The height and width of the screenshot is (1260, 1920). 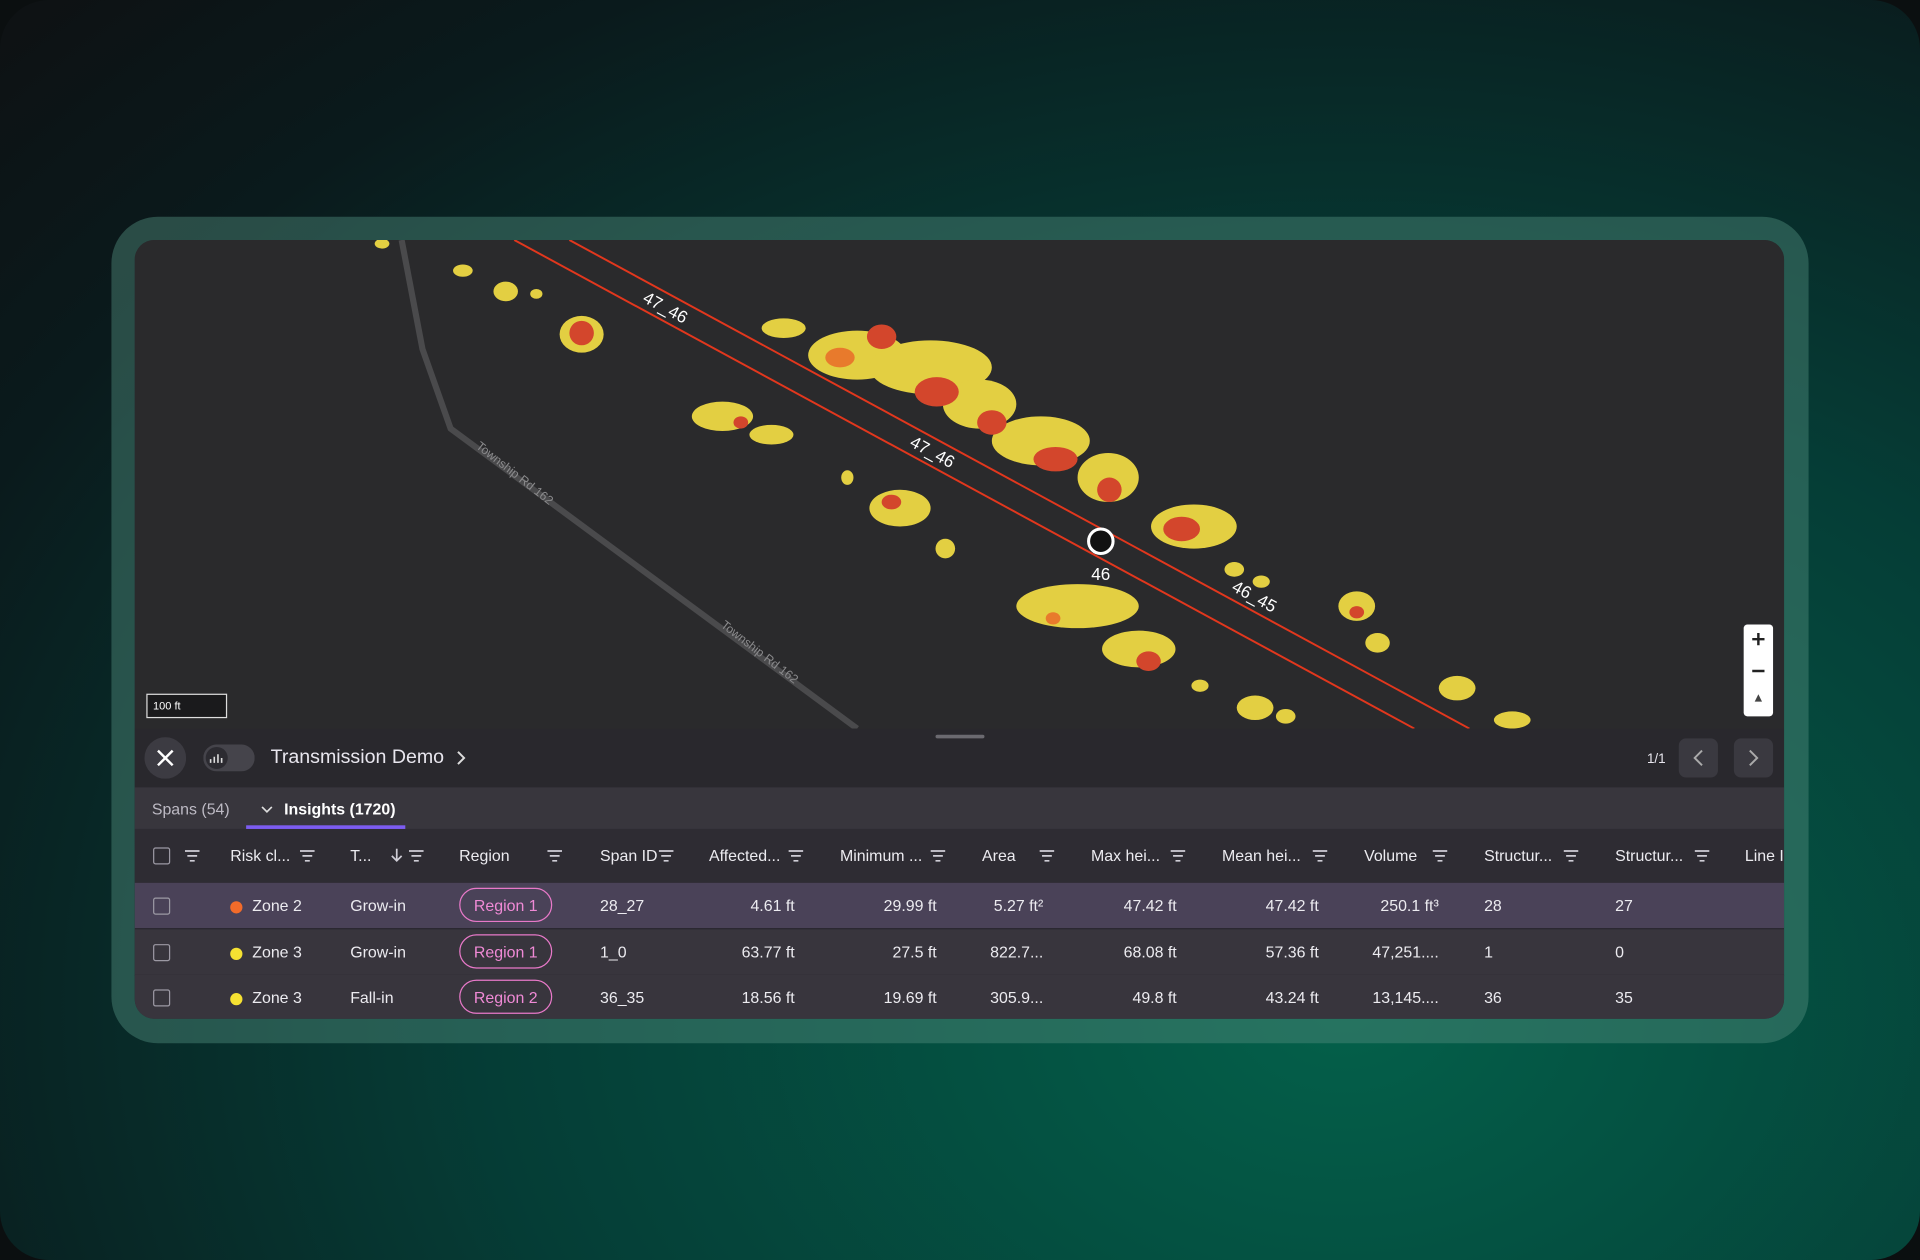 I want to click on column-header: Area, so click(x=999, y=855).